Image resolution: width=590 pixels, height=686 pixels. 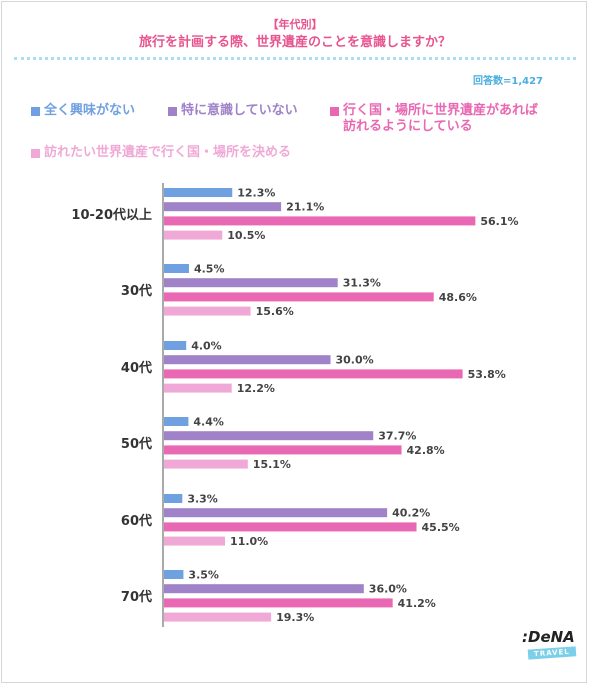 What do you see at coordinates (249, 541) in the screenshot?
I see `bar-value-label: 11.0%` at bounding box center [249, 541].